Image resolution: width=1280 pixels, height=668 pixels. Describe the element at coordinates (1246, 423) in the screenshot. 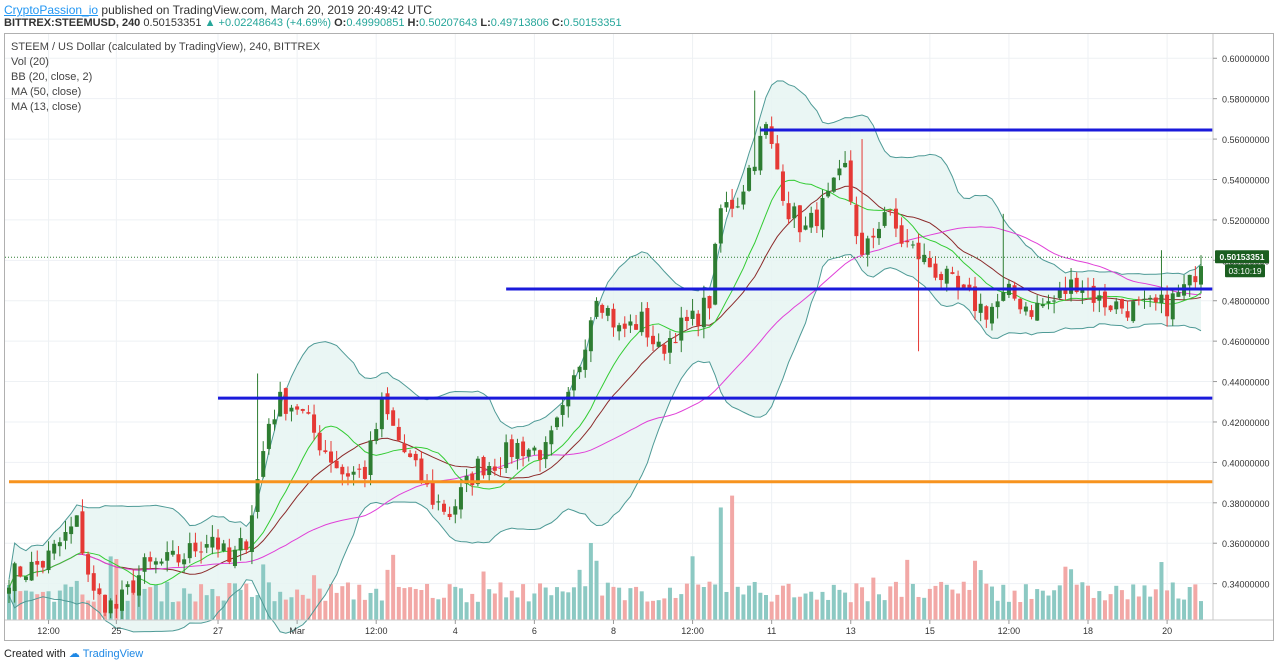

I see `y-tick-label: 0.42000000` at that location.